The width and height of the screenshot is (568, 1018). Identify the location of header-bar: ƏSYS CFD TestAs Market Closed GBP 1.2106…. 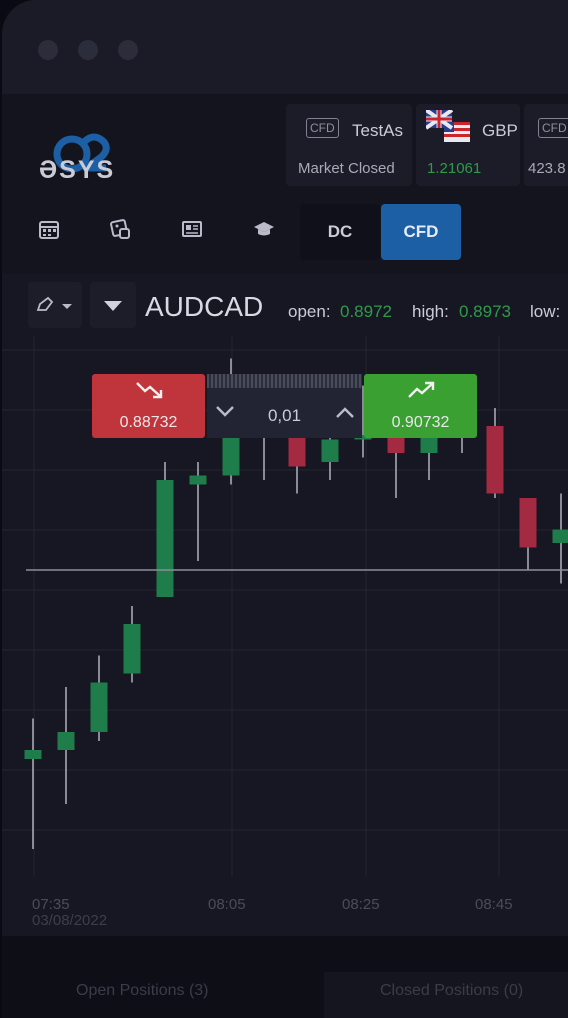
(285, 145).